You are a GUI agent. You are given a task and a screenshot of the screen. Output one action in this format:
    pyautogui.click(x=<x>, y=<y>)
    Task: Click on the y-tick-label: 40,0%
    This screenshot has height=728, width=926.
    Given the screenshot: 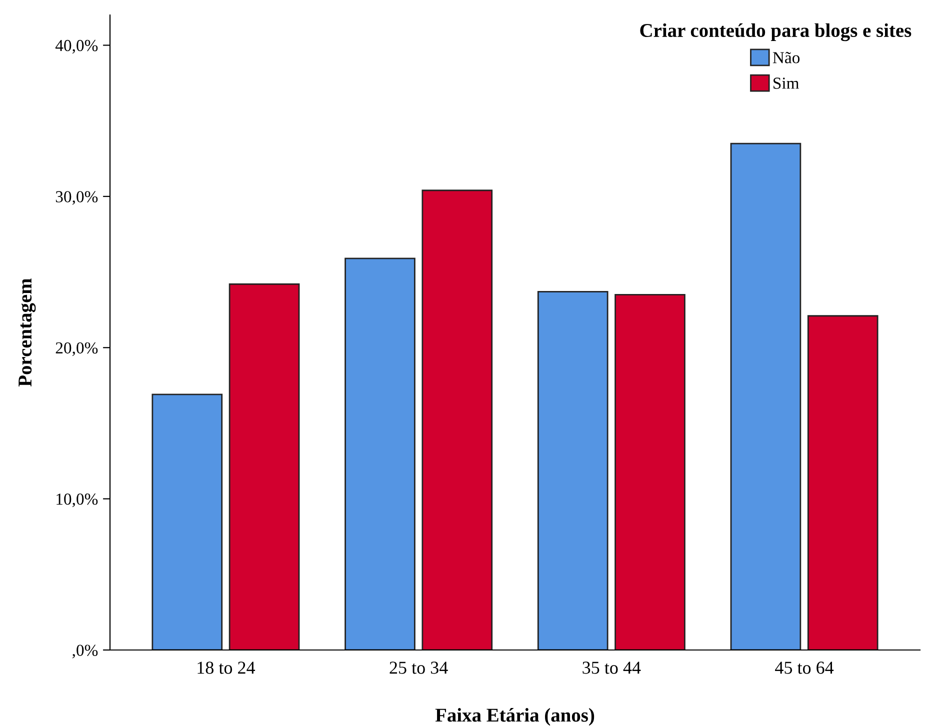 What is the action you would take?
    pyautogui.click(x=76, y=47)
    